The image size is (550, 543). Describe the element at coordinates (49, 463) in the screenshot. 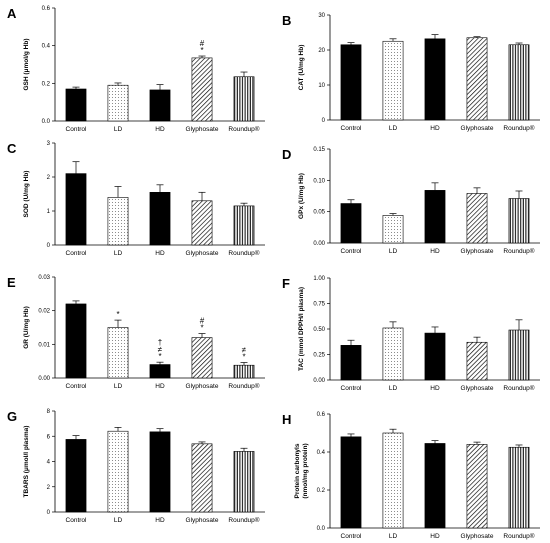

I see `y-tick-label: 4` at that location.